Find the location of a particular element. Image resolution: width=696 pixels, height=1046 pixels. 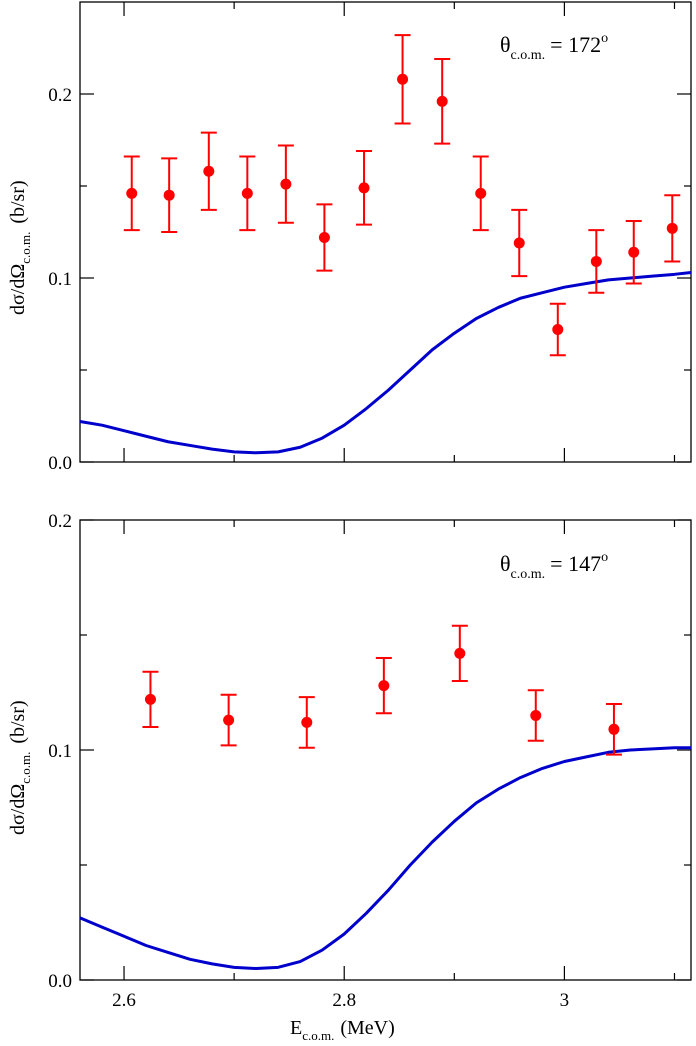

data-points-group is located at coordinates (382, 690).